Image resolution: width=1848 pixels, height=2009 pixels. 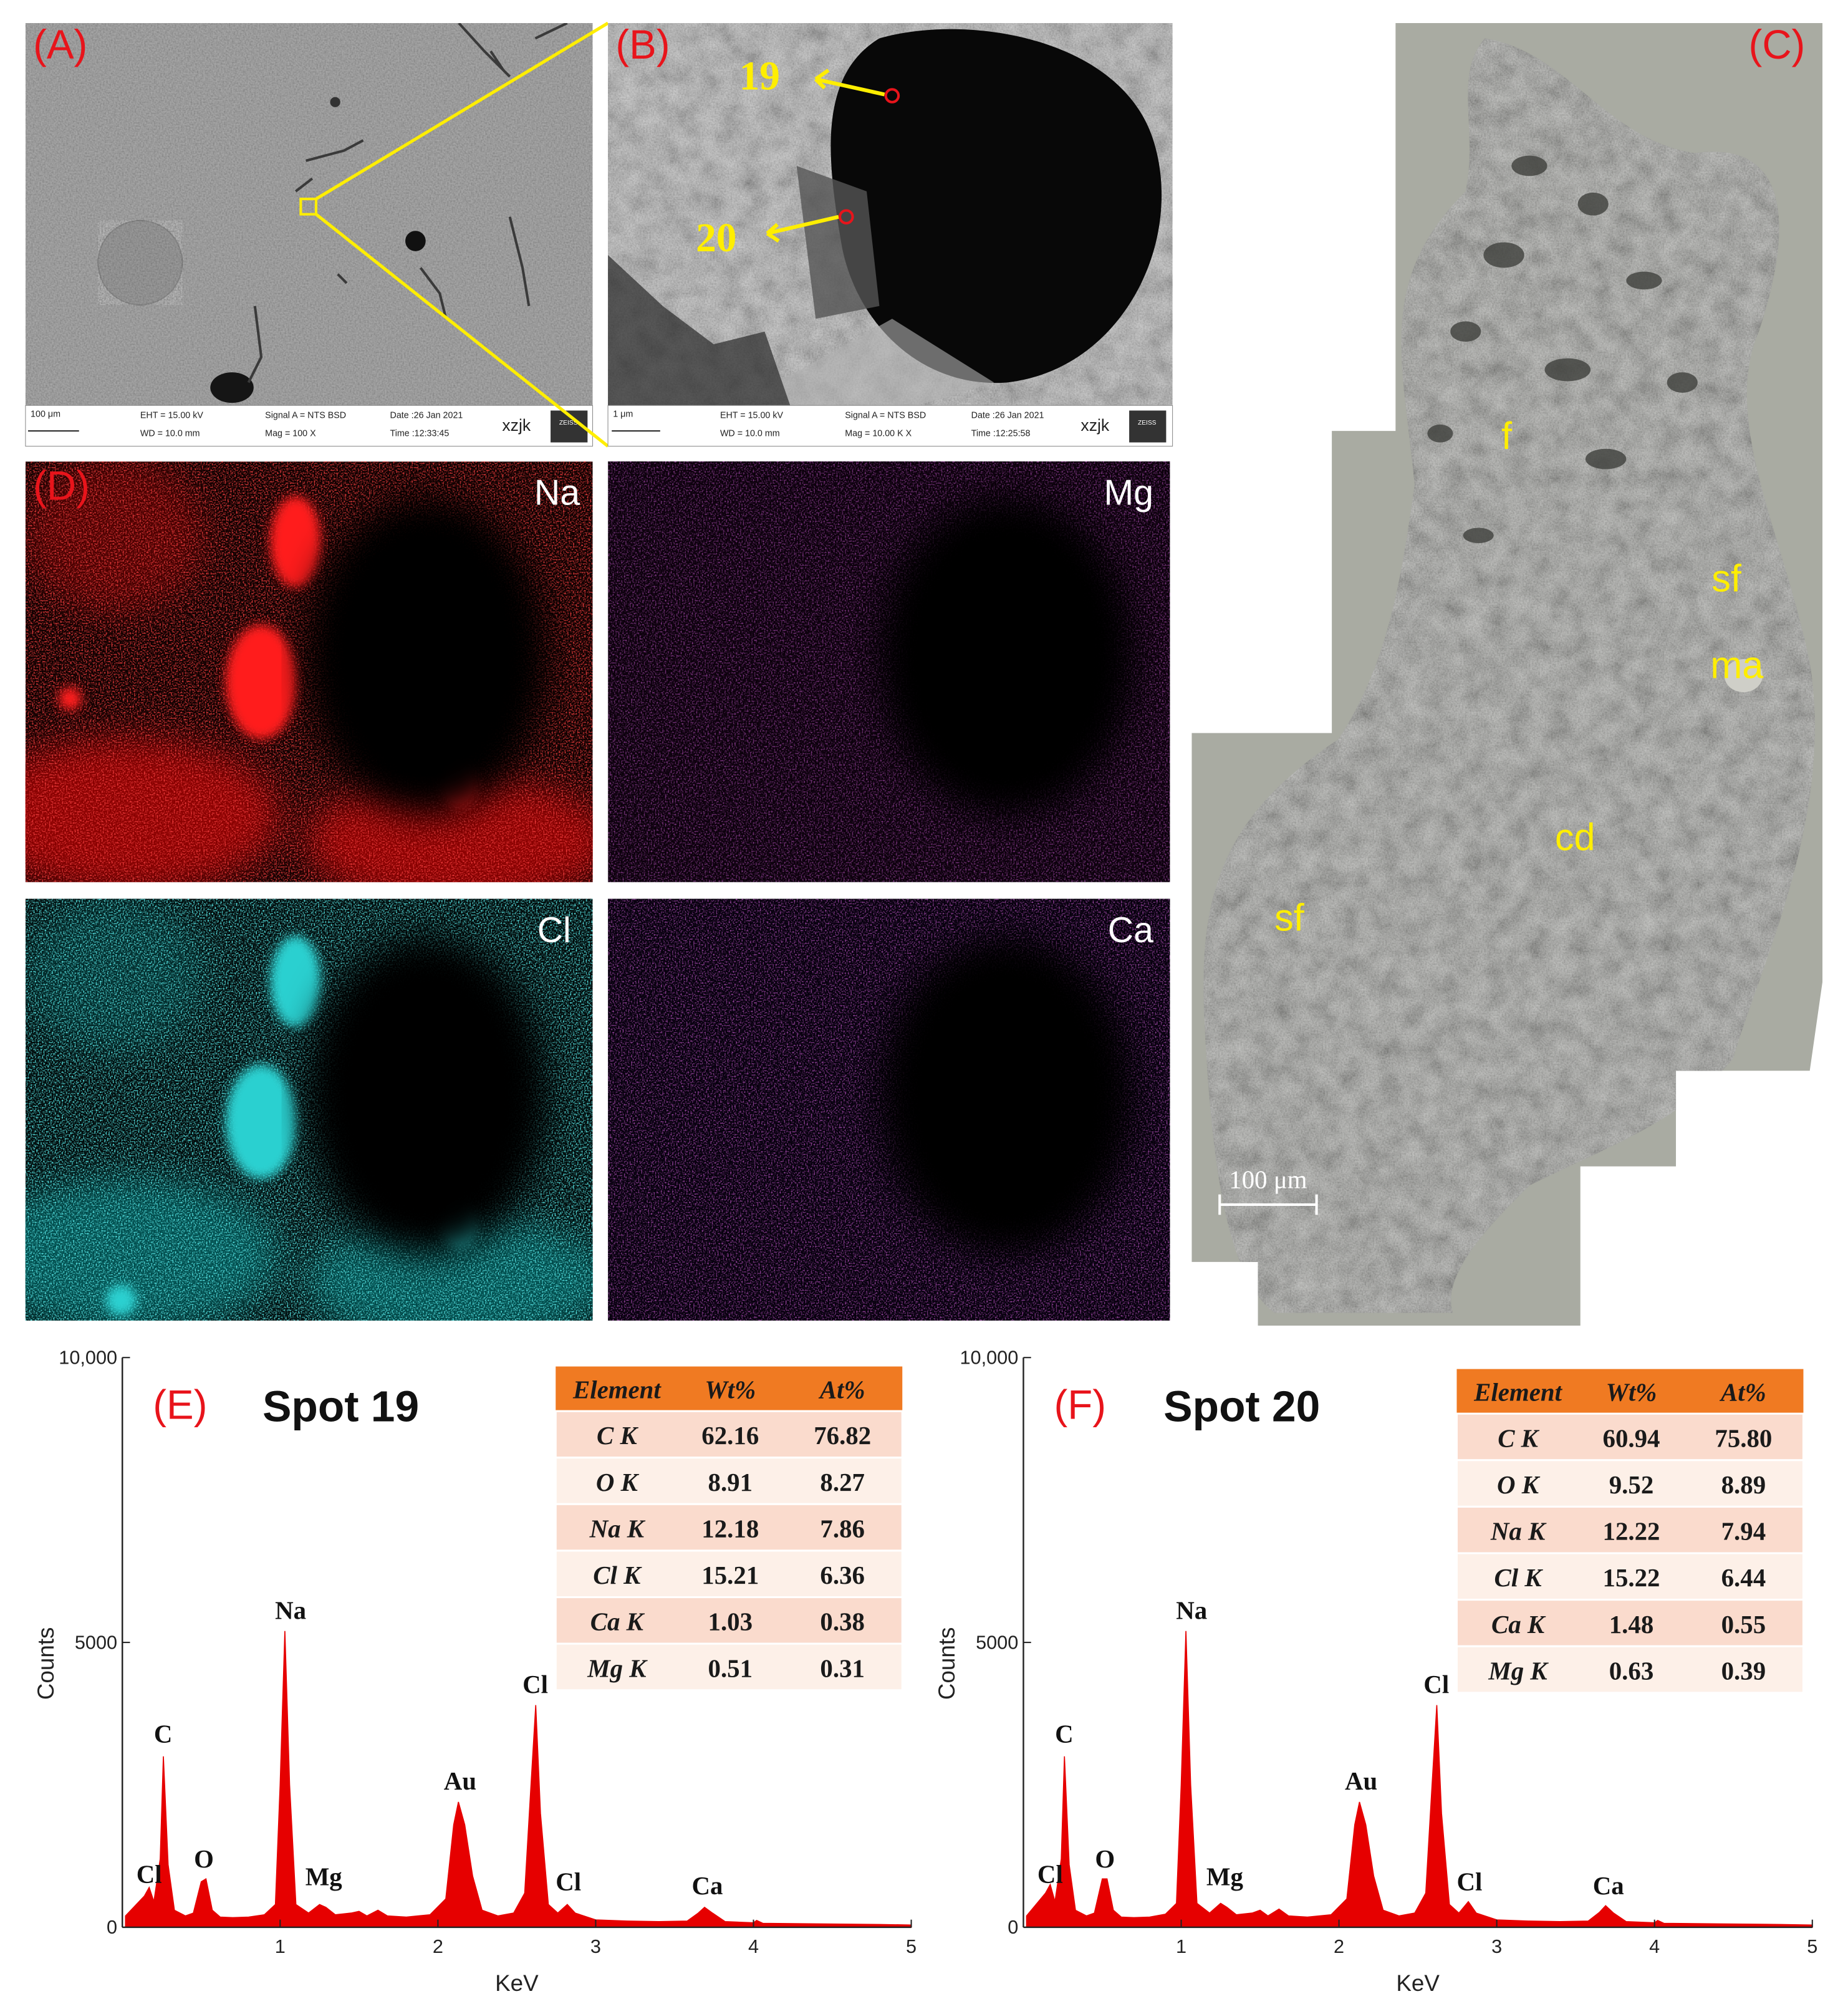 What do you see at coordinates (623, 415) in the screenshot?
I see `scale-label: 1 μm` at bounding box center [623, 415].